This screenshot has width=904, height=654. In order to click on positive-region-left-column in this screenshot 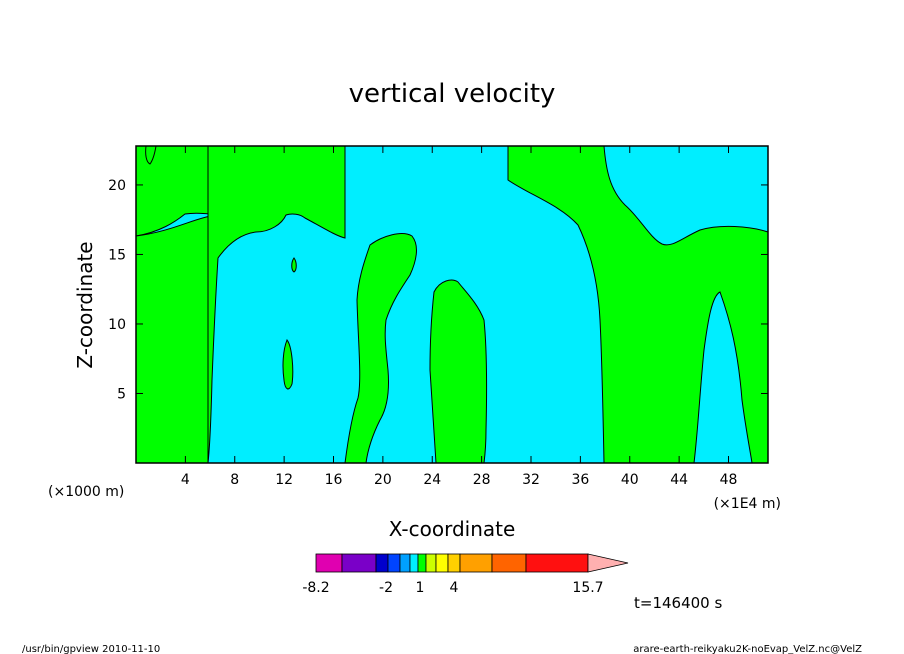, I will do `click(175, 339)`.